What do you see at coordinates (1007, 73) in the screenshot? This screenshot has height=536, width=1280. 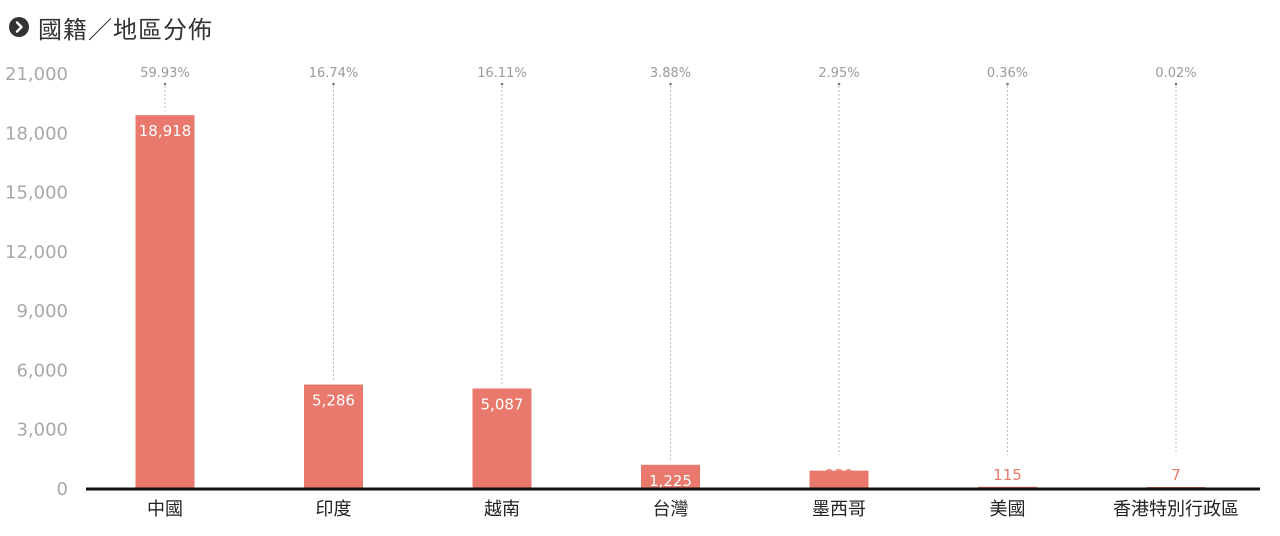 I see `percent-label: 0.36%` at bounding box center [1007, 73].